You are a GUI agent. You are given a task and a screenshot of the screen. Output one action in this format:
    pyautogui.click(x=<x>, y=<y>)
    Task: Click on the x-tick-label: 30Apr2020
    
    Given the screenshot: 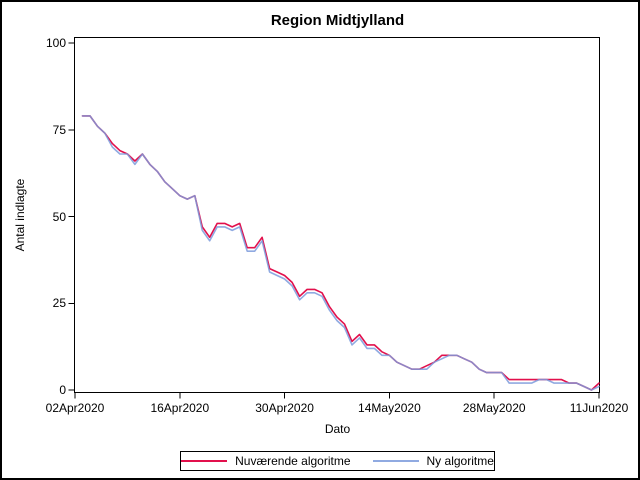 What is the action you would take?
    pyautogui.click(x=284, y=408)
    